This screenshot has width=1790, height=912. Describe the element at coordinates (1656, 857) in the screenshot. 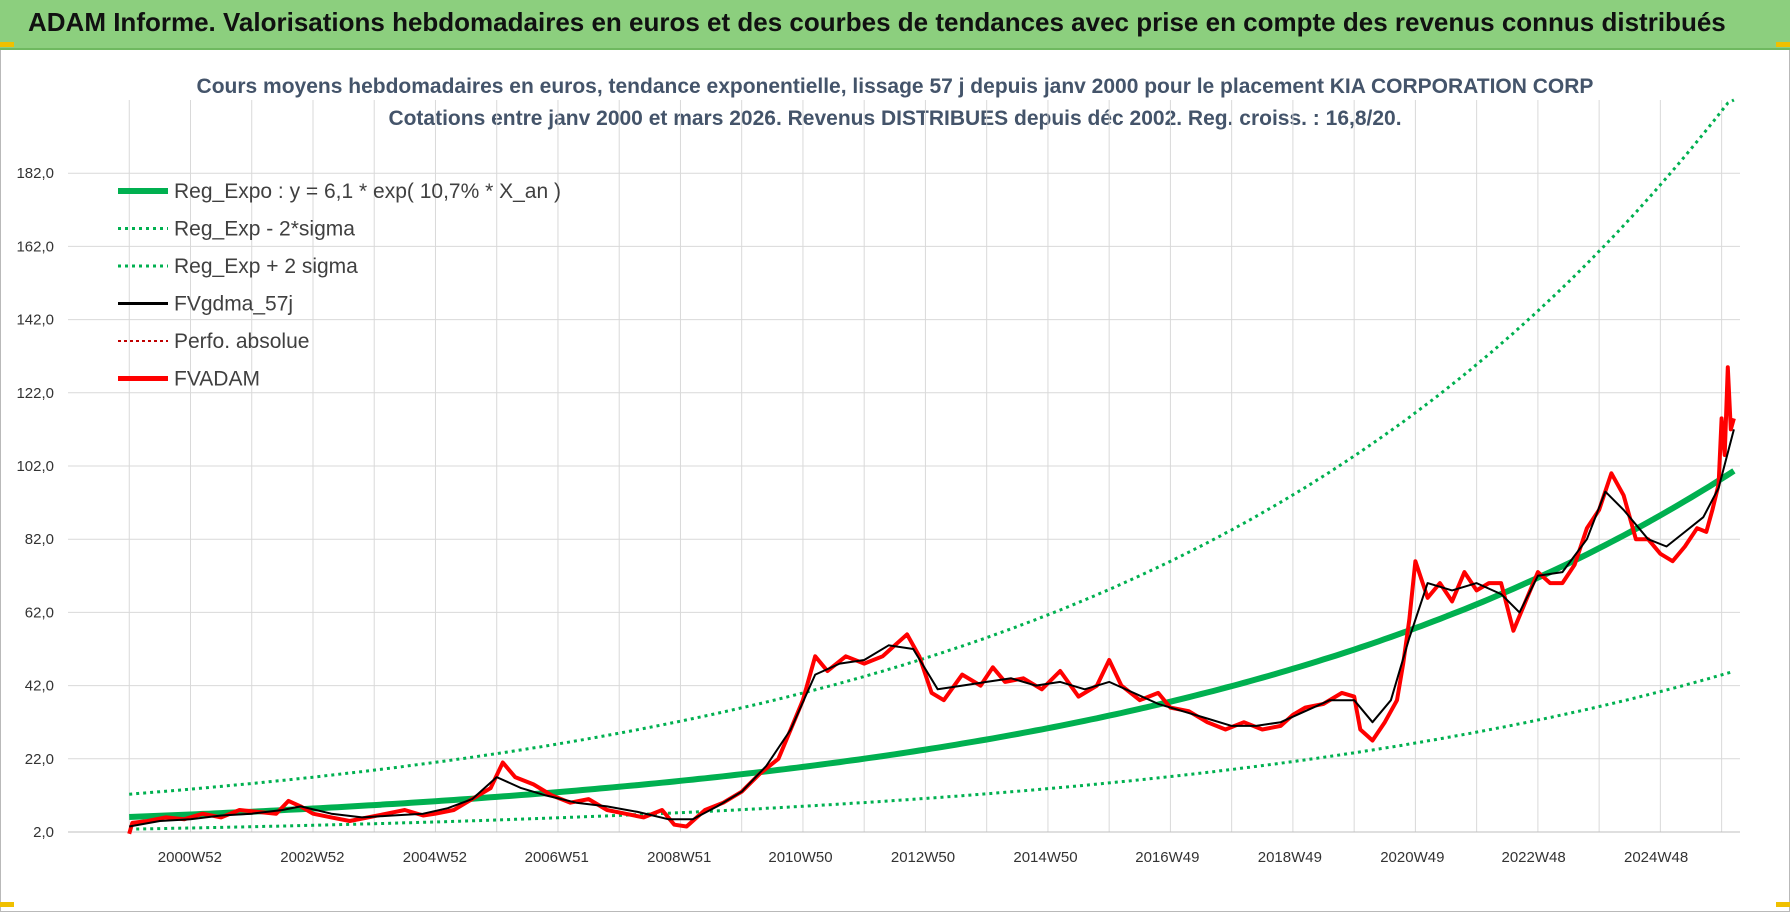

I see `x-tick-label: 2024W48` at that location.